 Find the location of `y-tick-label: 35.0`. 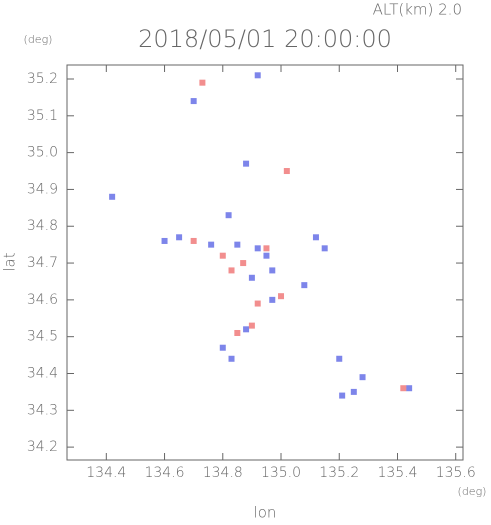

y-tick-label: 35.0 is located at coordinates (42, 153).